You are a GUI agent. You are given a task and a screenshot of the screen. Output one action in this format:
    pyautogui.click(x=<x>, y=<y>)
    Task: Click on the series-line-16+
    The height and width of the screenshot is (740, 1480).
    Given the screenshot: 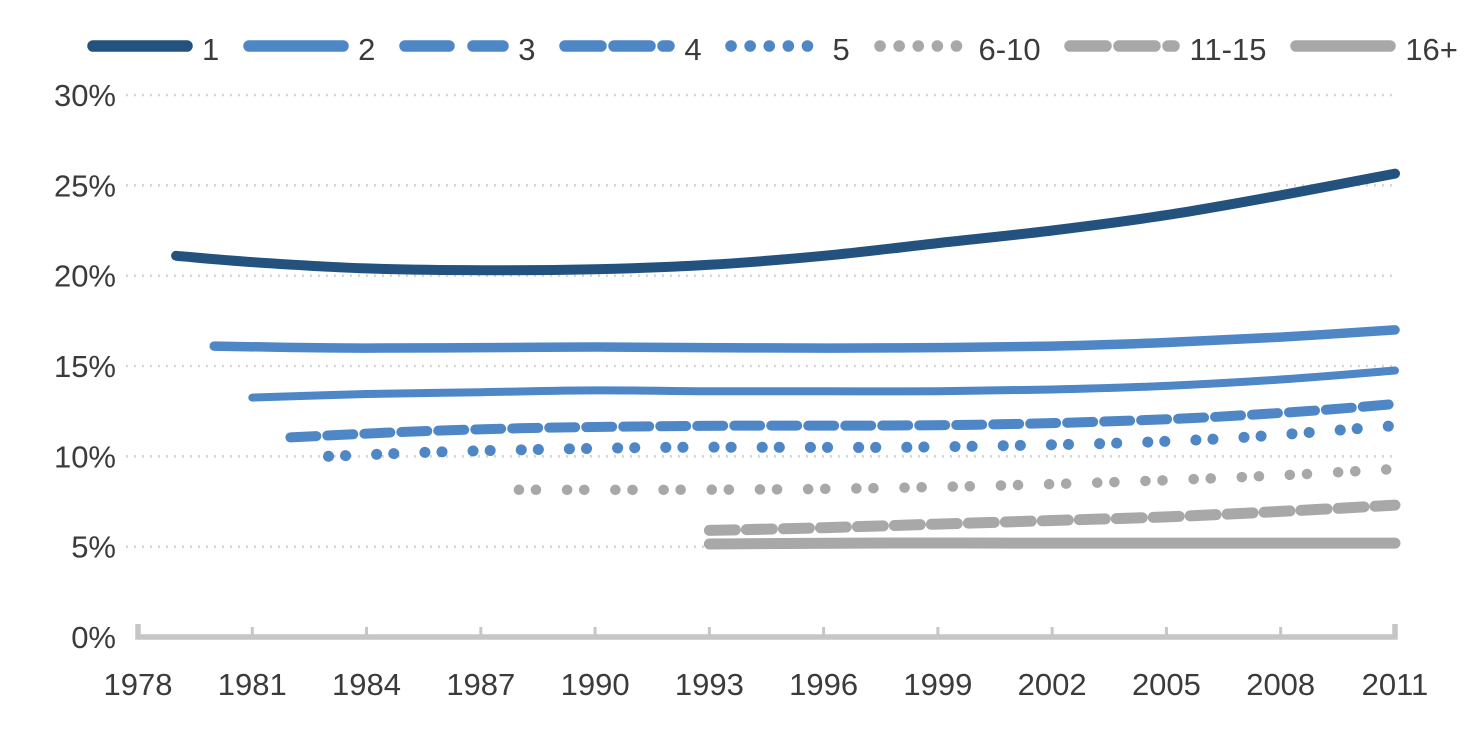 What is the action you would take?
    pyautogui.click(x=1052, y=543)
    